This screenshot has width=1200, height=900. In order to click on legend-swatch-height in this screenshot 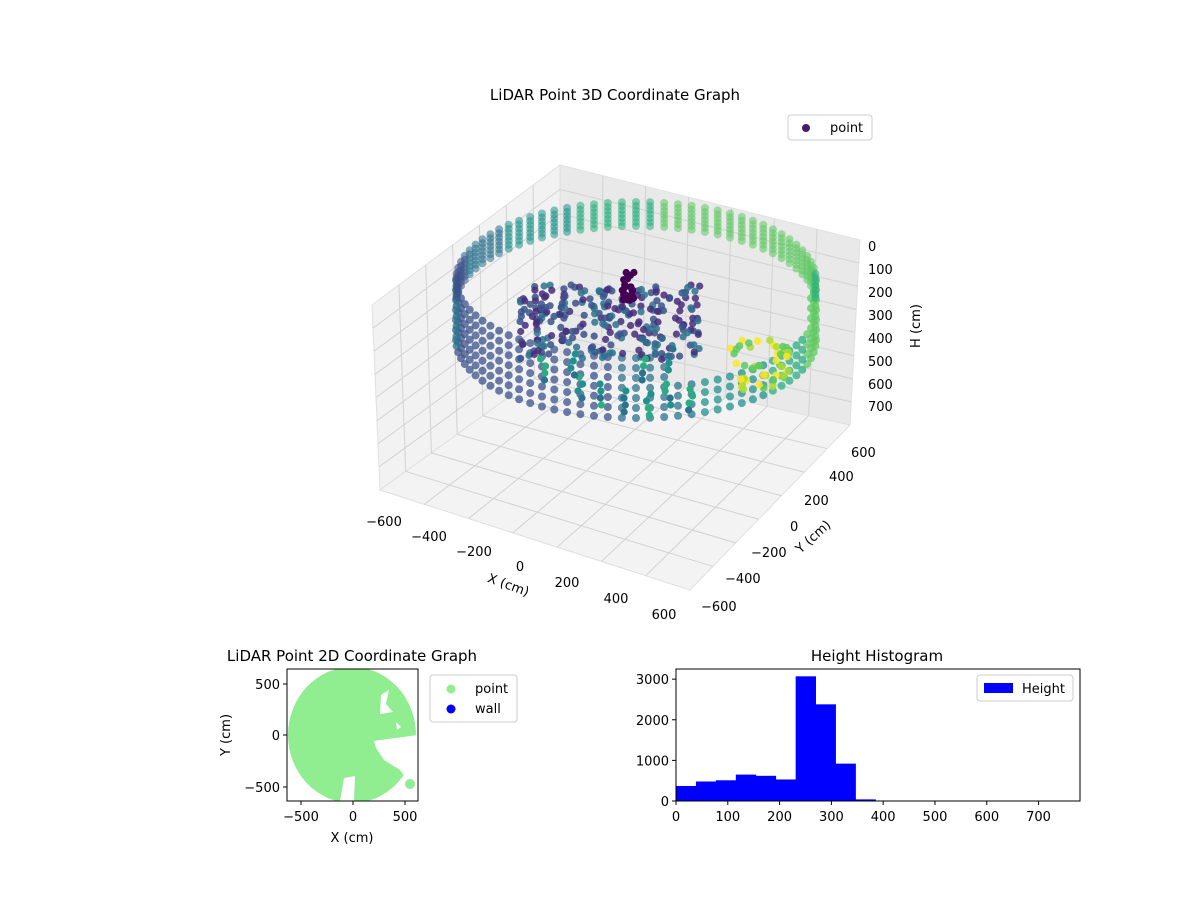, I will do `click(998, 688)`.